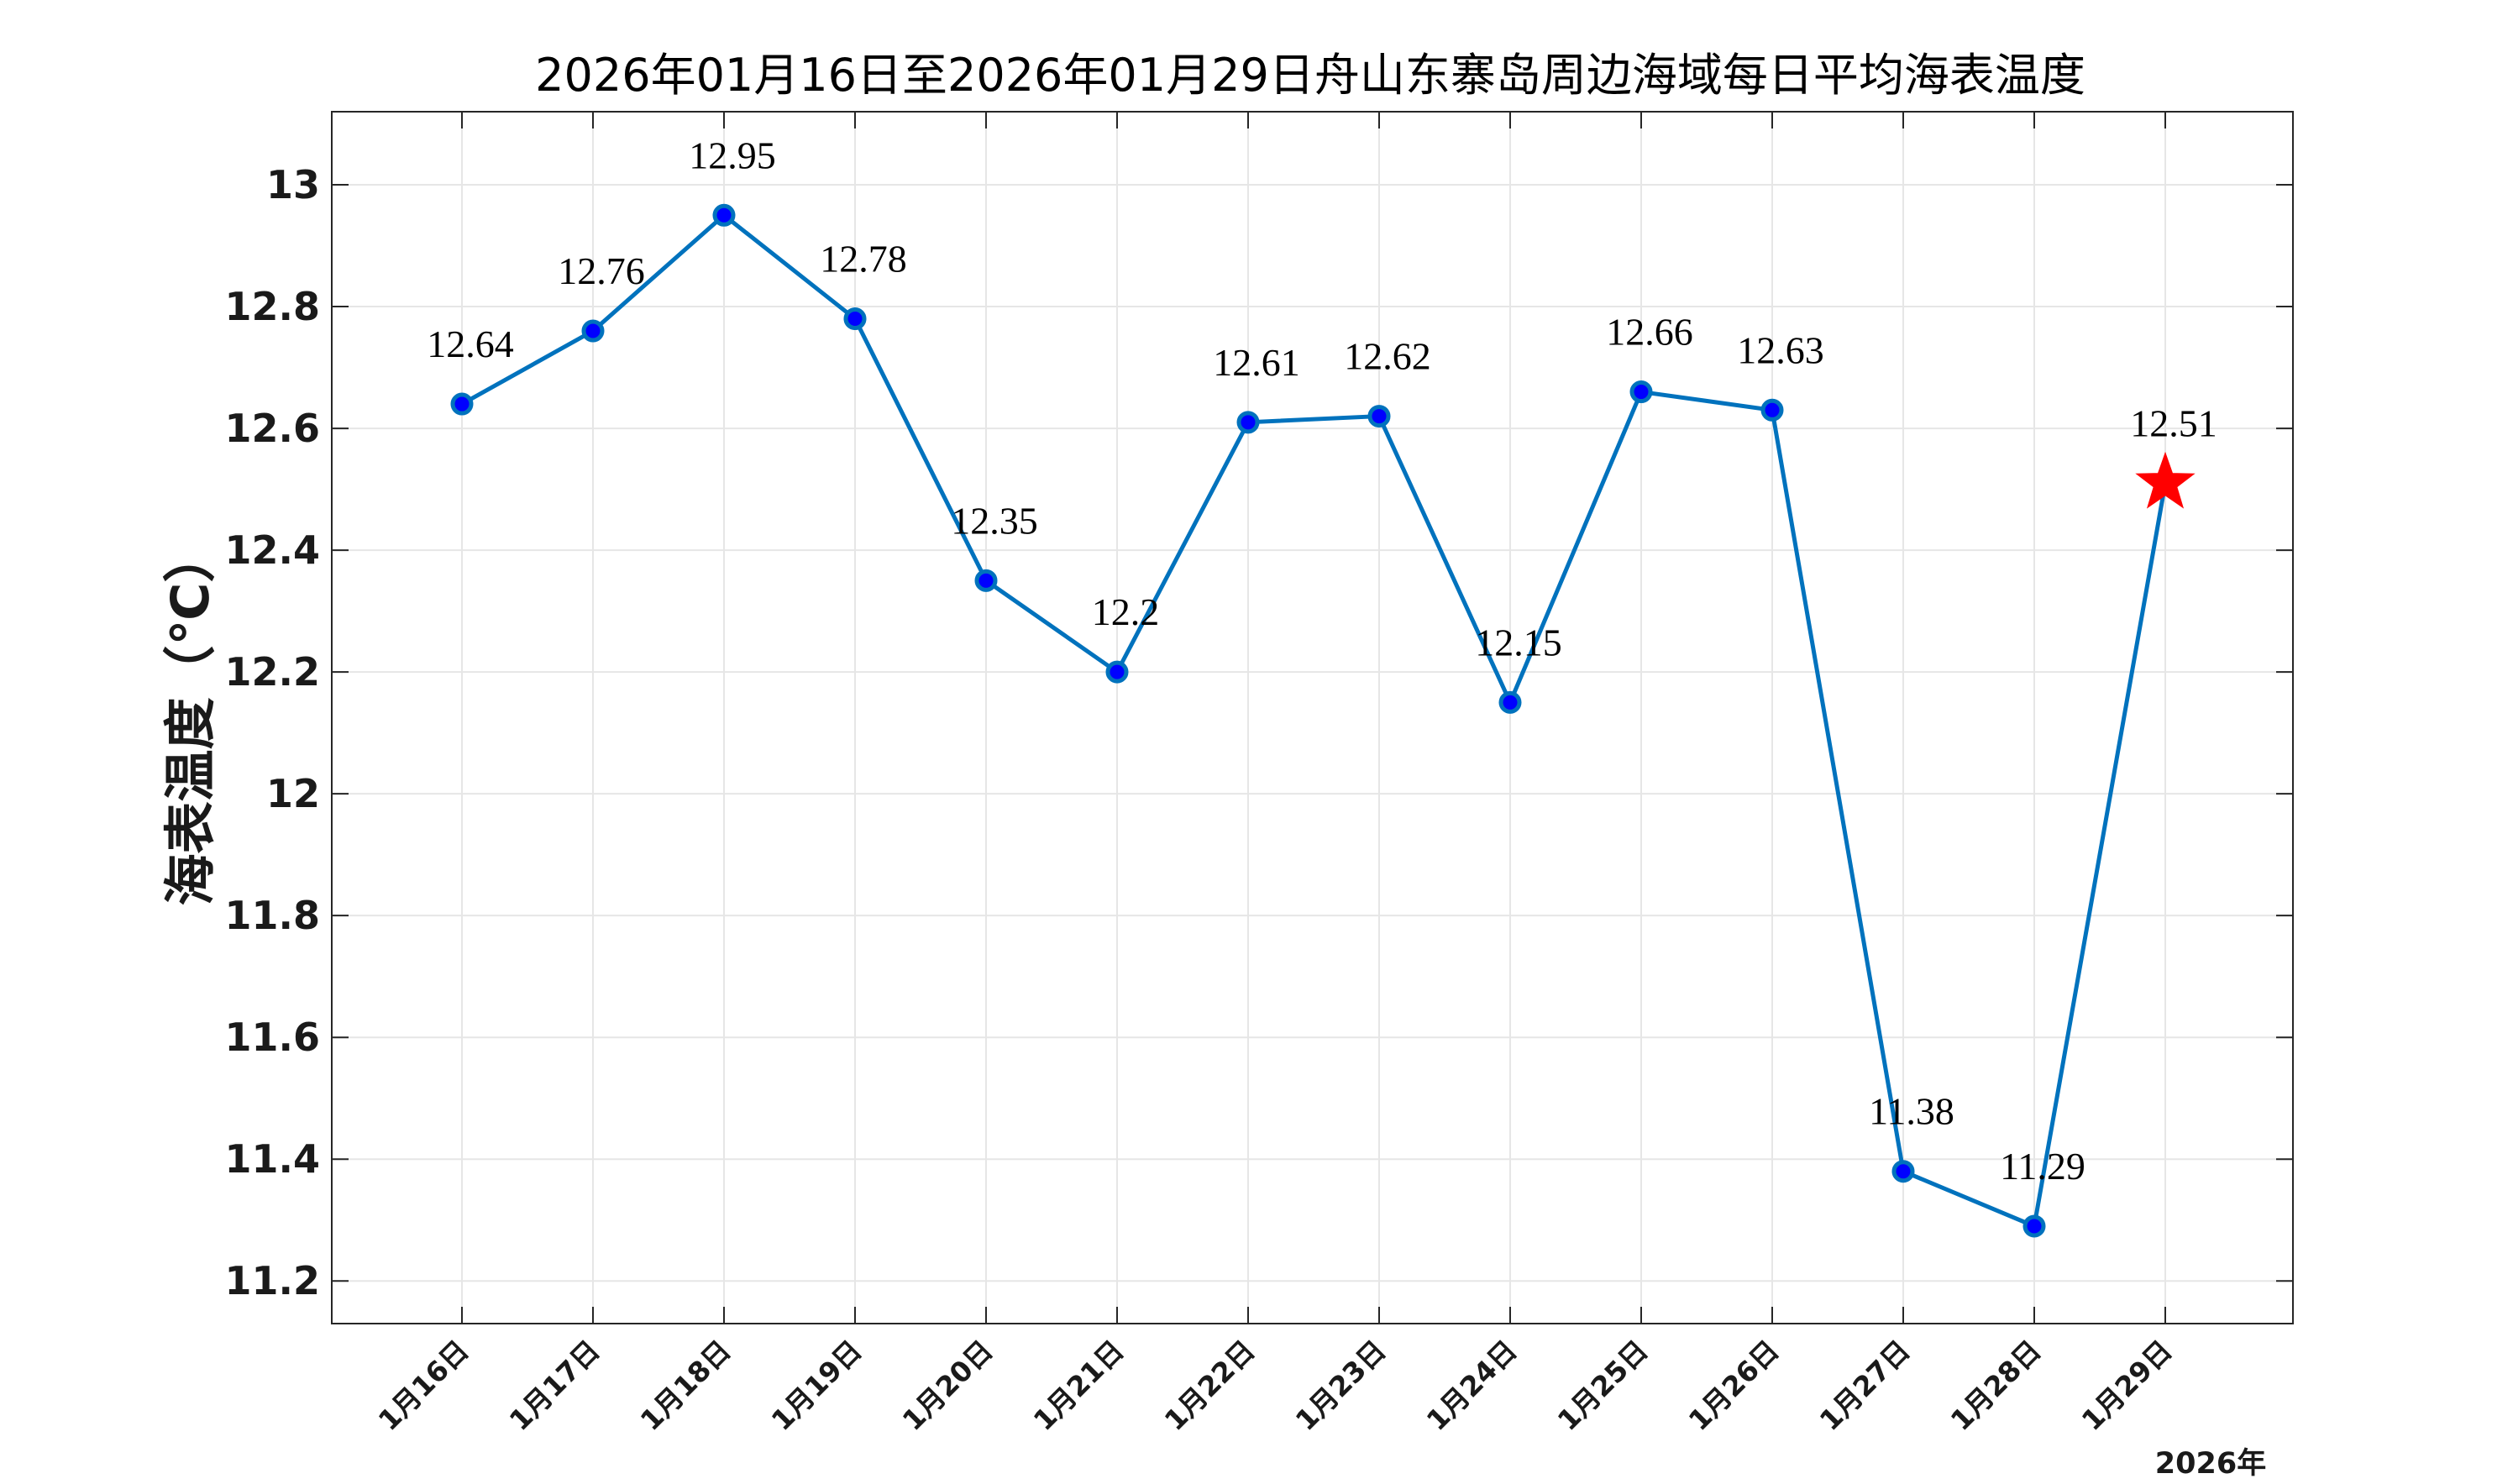 The height and width of the screenshot is (1484, 2513). Describe the element at coordinates (948, 1386) in the screenshot. I see `x-tick-label: 1月20日` at that location.